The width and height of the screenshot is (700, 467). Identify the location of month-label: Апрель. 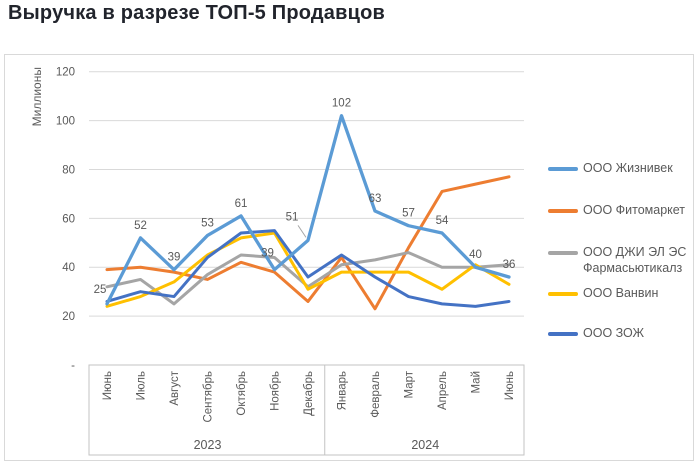
(443, 390).